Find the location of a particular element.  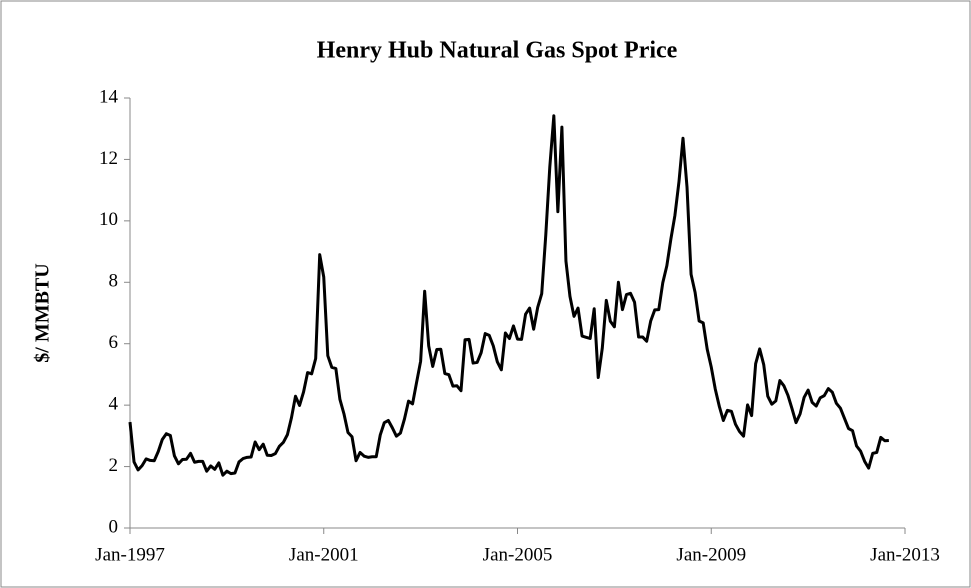

y-tick-label: 12 is located at coordinates (108, 158).